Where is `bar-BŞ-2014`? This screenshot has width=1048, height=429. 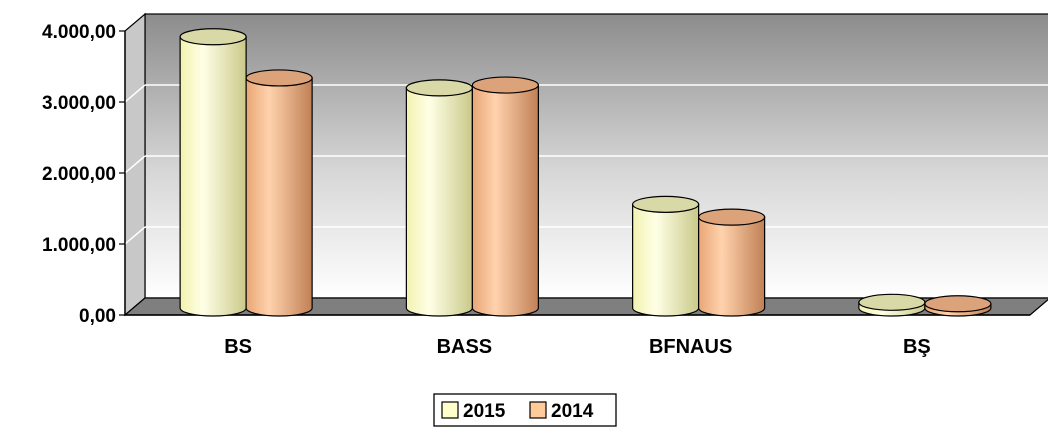
bar-BŞ-2014 is located at coordinates (958, 306).